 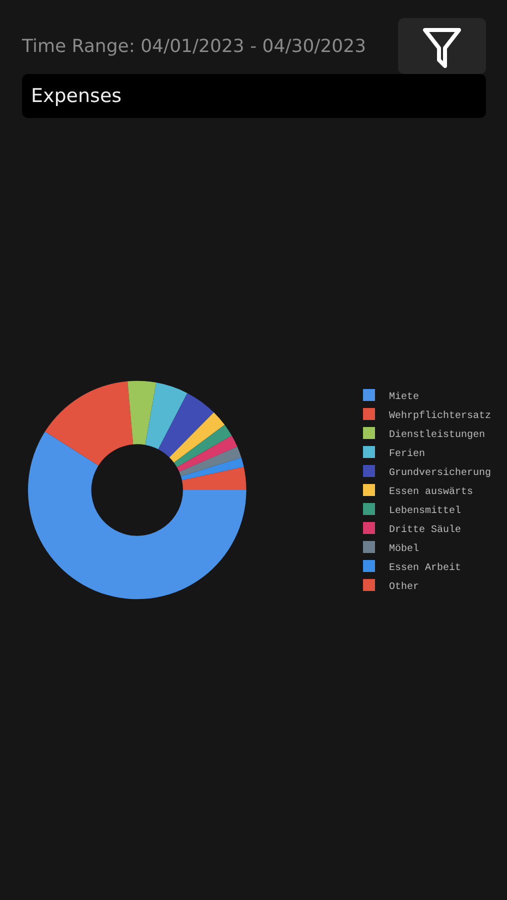 What do you see at coordinates (404, 548) in the screenshot?
I see `legend-label: Möbel` at bounding box center [404, 548].